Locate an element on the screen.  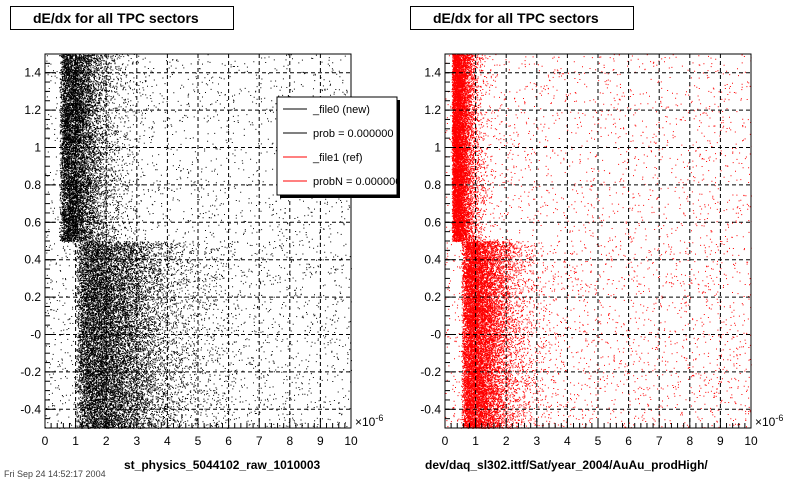
legend-label: _file0 (new) is located at coordinates (341, 110).